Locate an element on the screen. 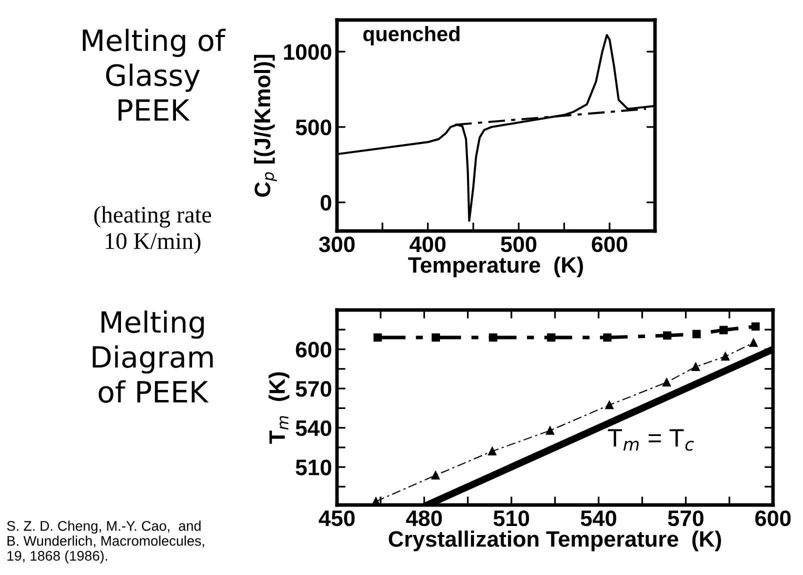  y-tick-label: 510 is located at coordinates (314, 468).